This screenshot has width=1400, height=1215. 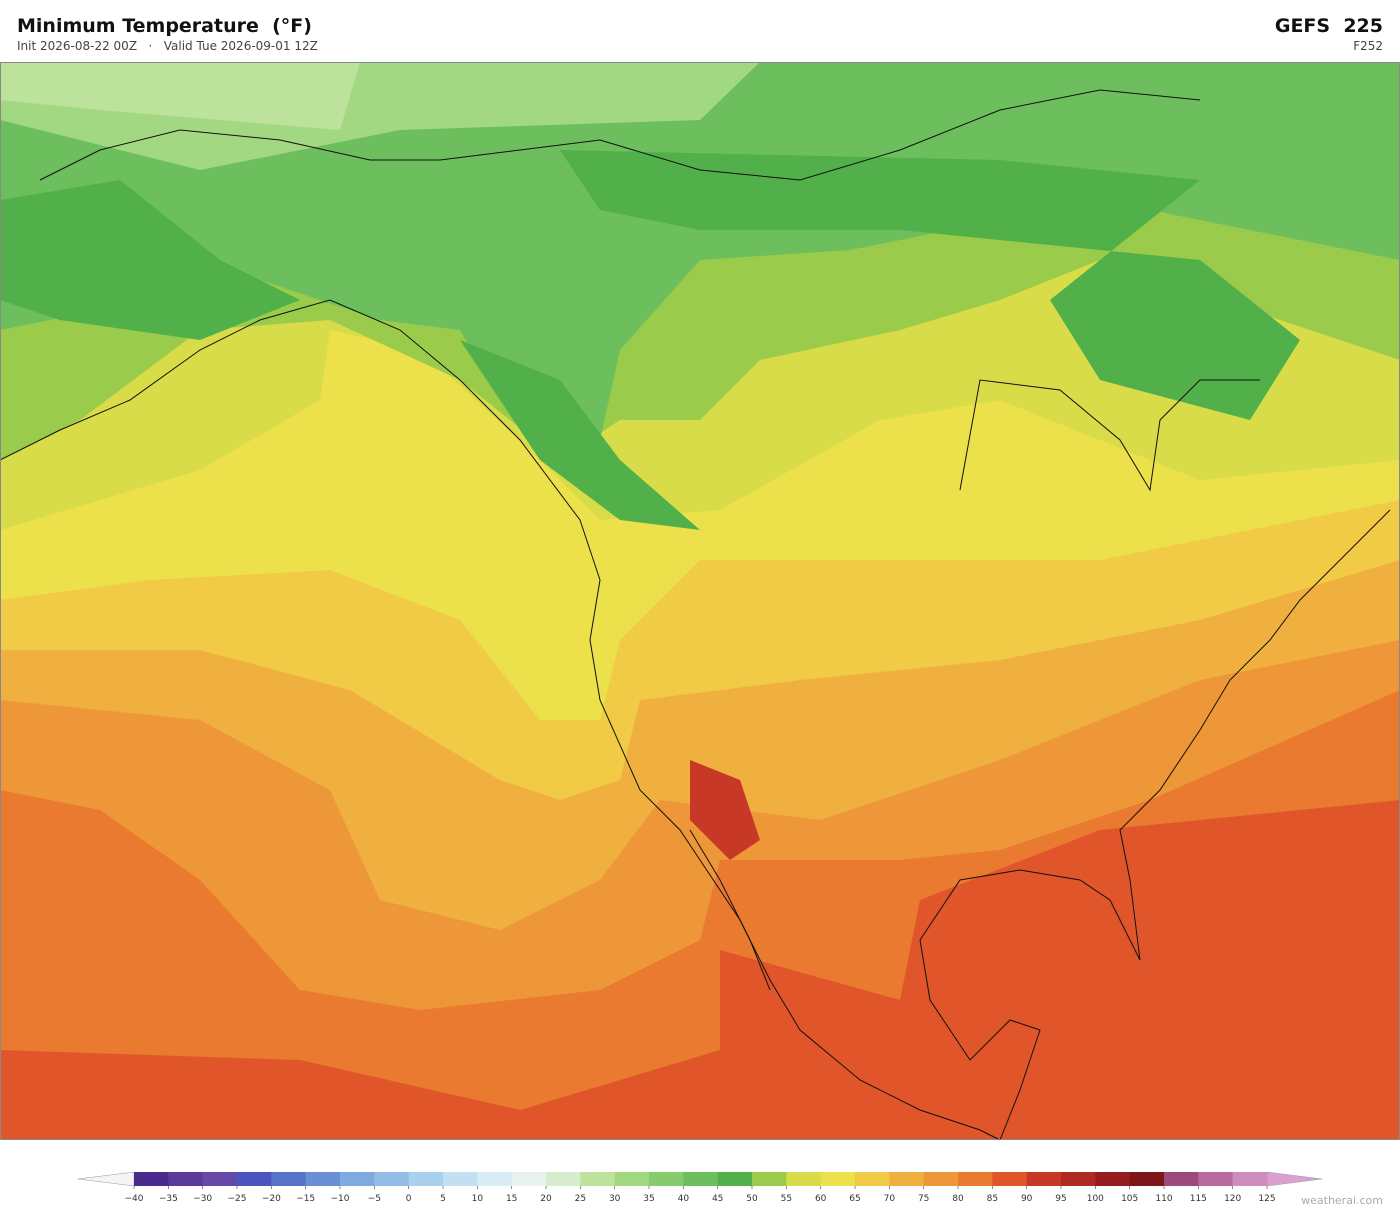 I want to click on colorbar-tick-label: 80, so click(x=958, y=1199).